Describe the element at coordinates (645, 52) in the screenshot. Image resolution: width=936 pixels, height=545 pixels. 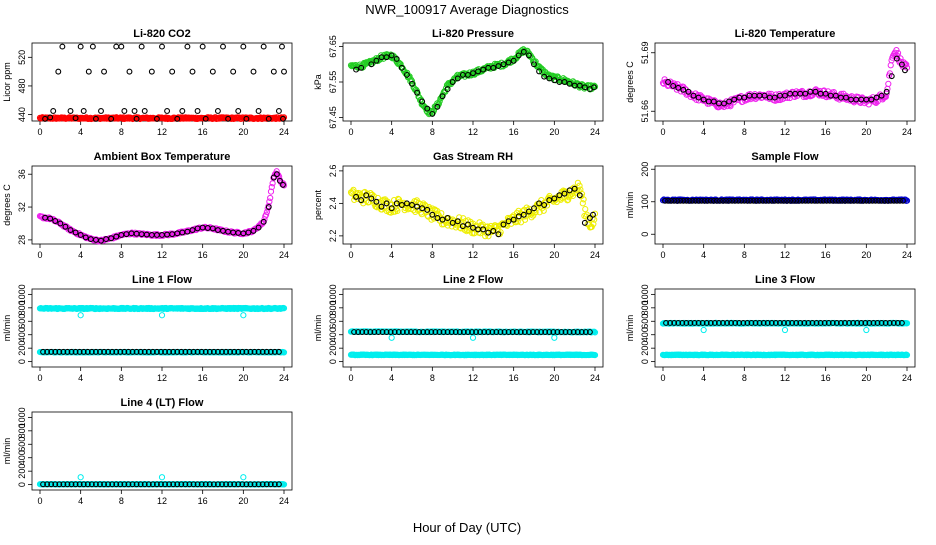
I see `y-tick-label: 51.69` at that location.